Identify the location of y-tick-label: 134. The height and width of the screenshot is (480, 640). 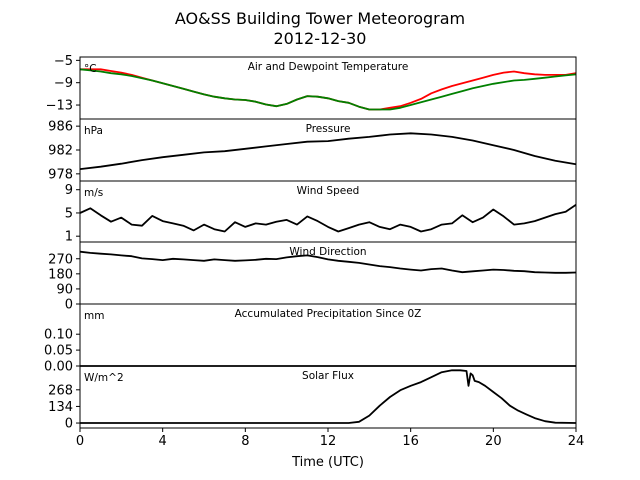
(60, 407).